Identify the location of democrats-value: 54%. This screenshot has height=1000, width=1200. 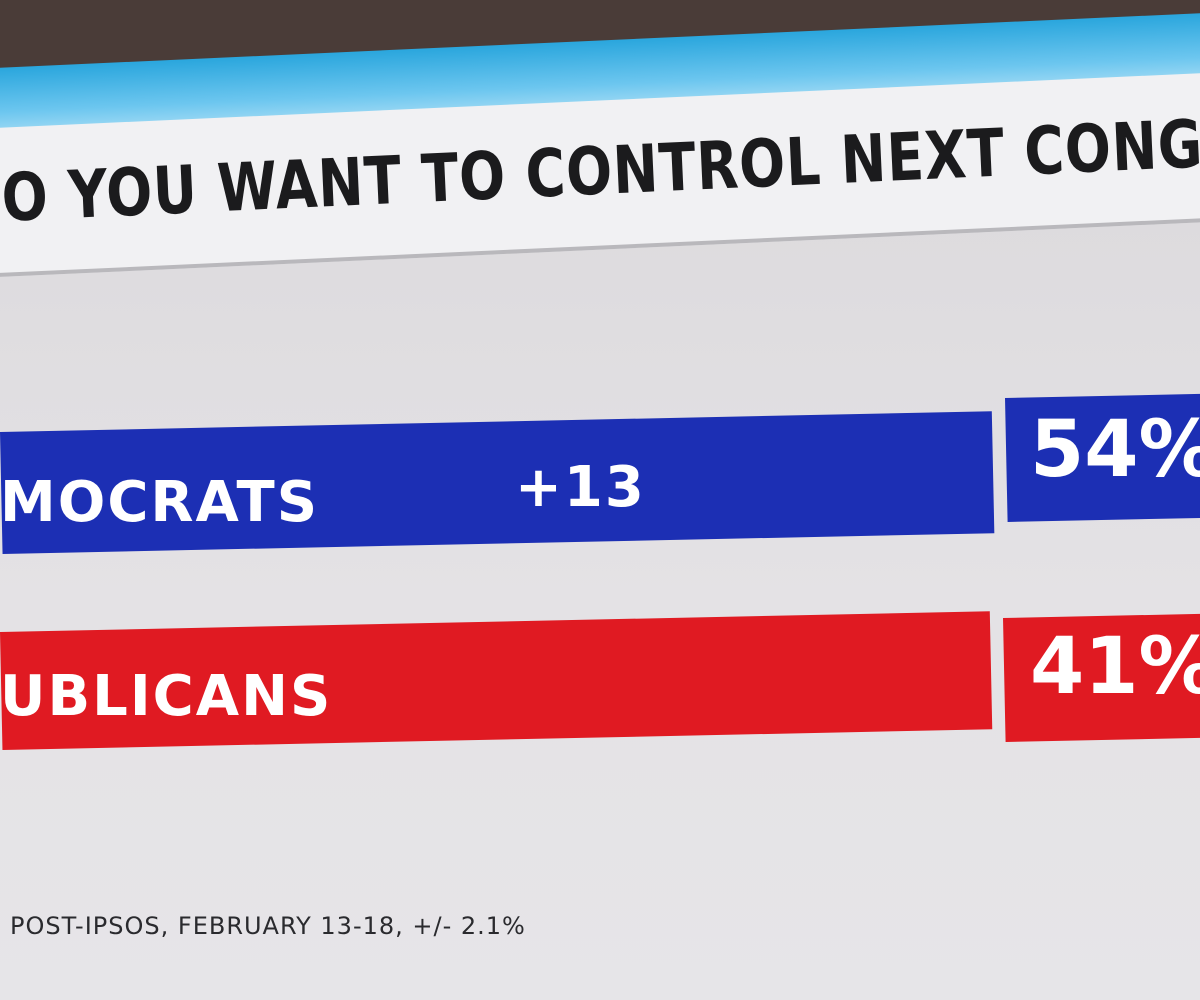
(1115, 450).